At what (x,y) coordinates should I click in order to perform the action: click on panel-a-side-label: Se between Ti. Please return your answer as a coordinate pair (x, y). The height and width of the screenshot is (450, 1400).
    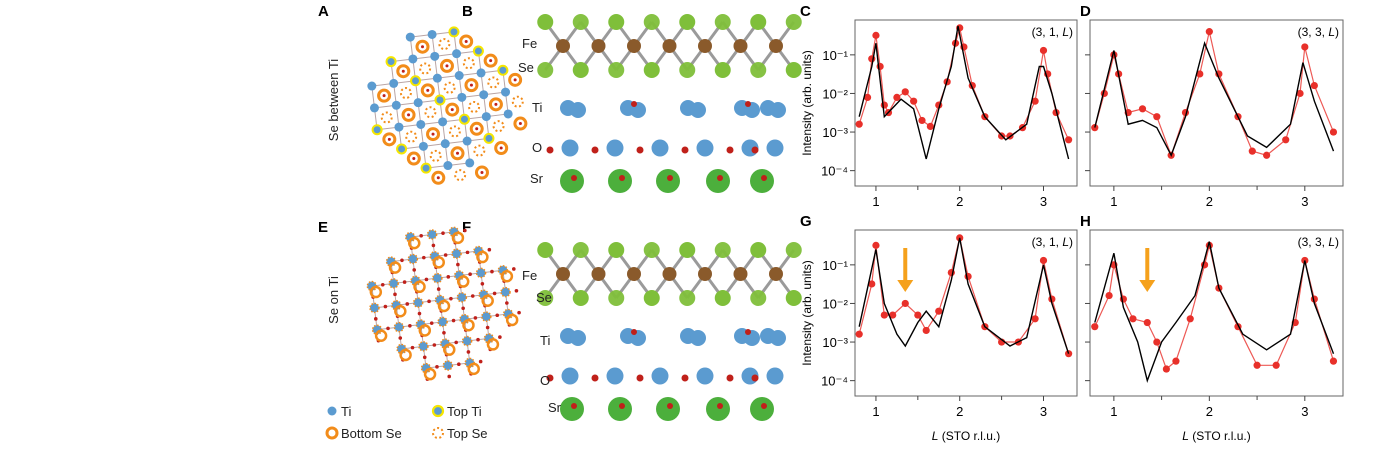
    Looking at the image, I should click on (333, 100).